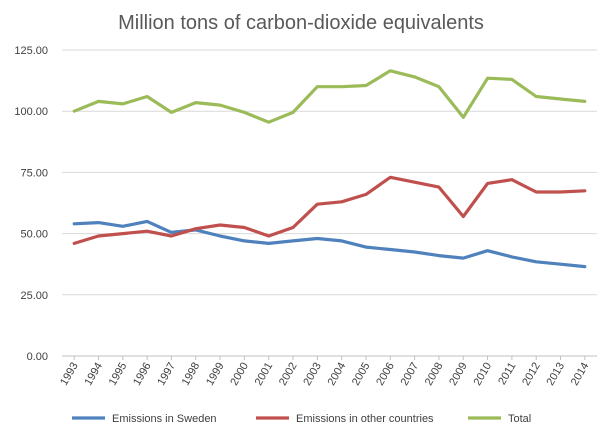  Describe the element at coordinates (329, 96) in the screenshot. I see `series-line-total` at that location.